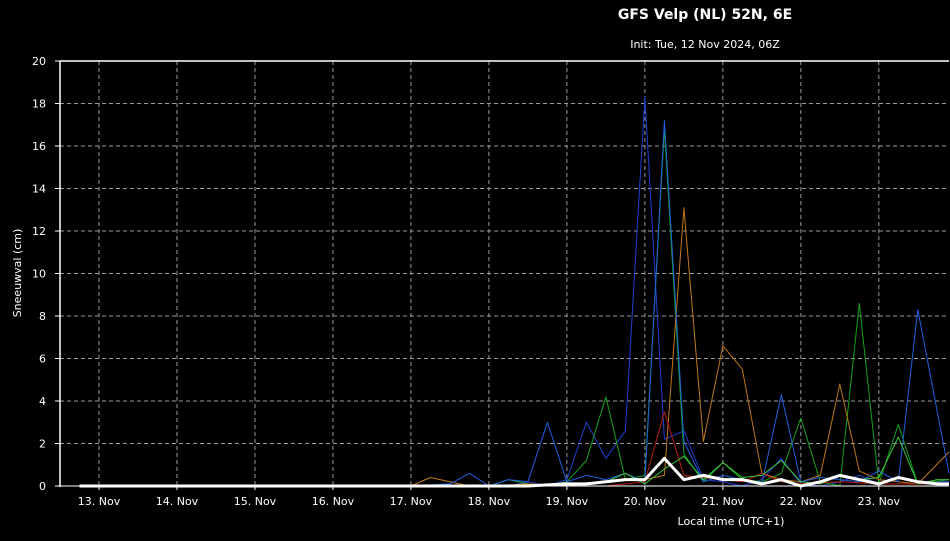  I want to click on y-axis-ticks: 0 2 4 6 8 10 12 14 16 18 20, so click(46, 274).